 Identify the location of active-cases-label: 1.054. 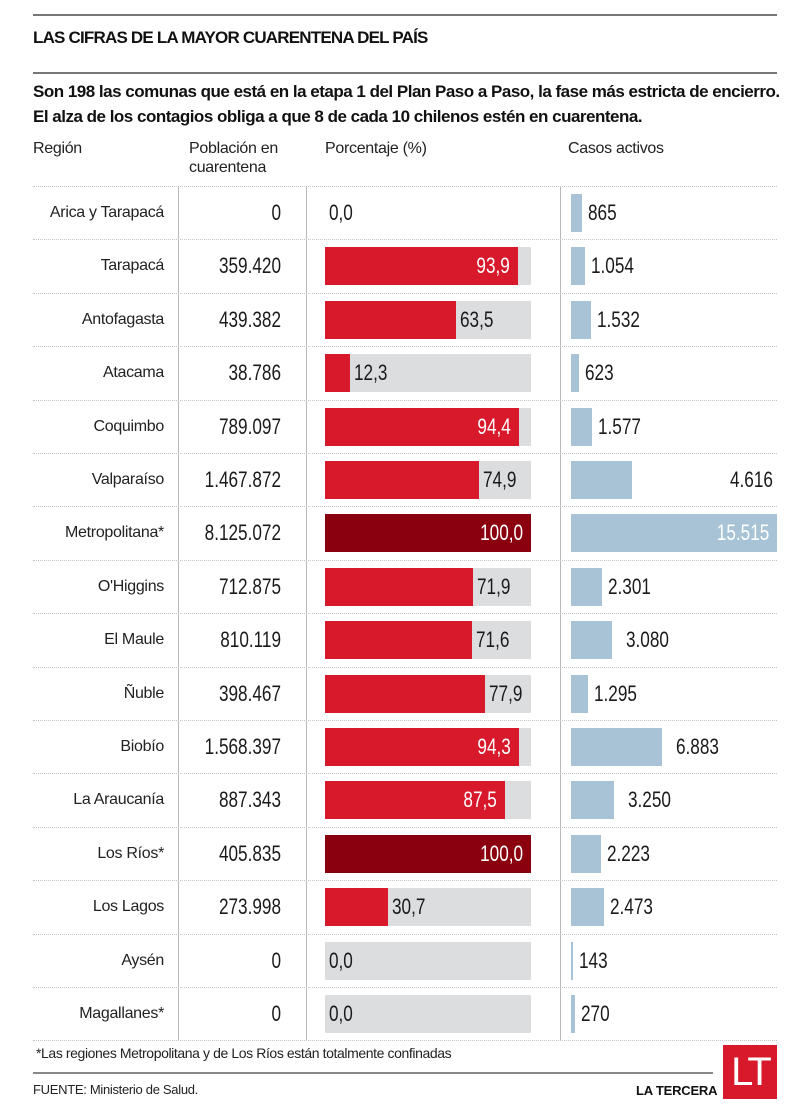
(612, 266).